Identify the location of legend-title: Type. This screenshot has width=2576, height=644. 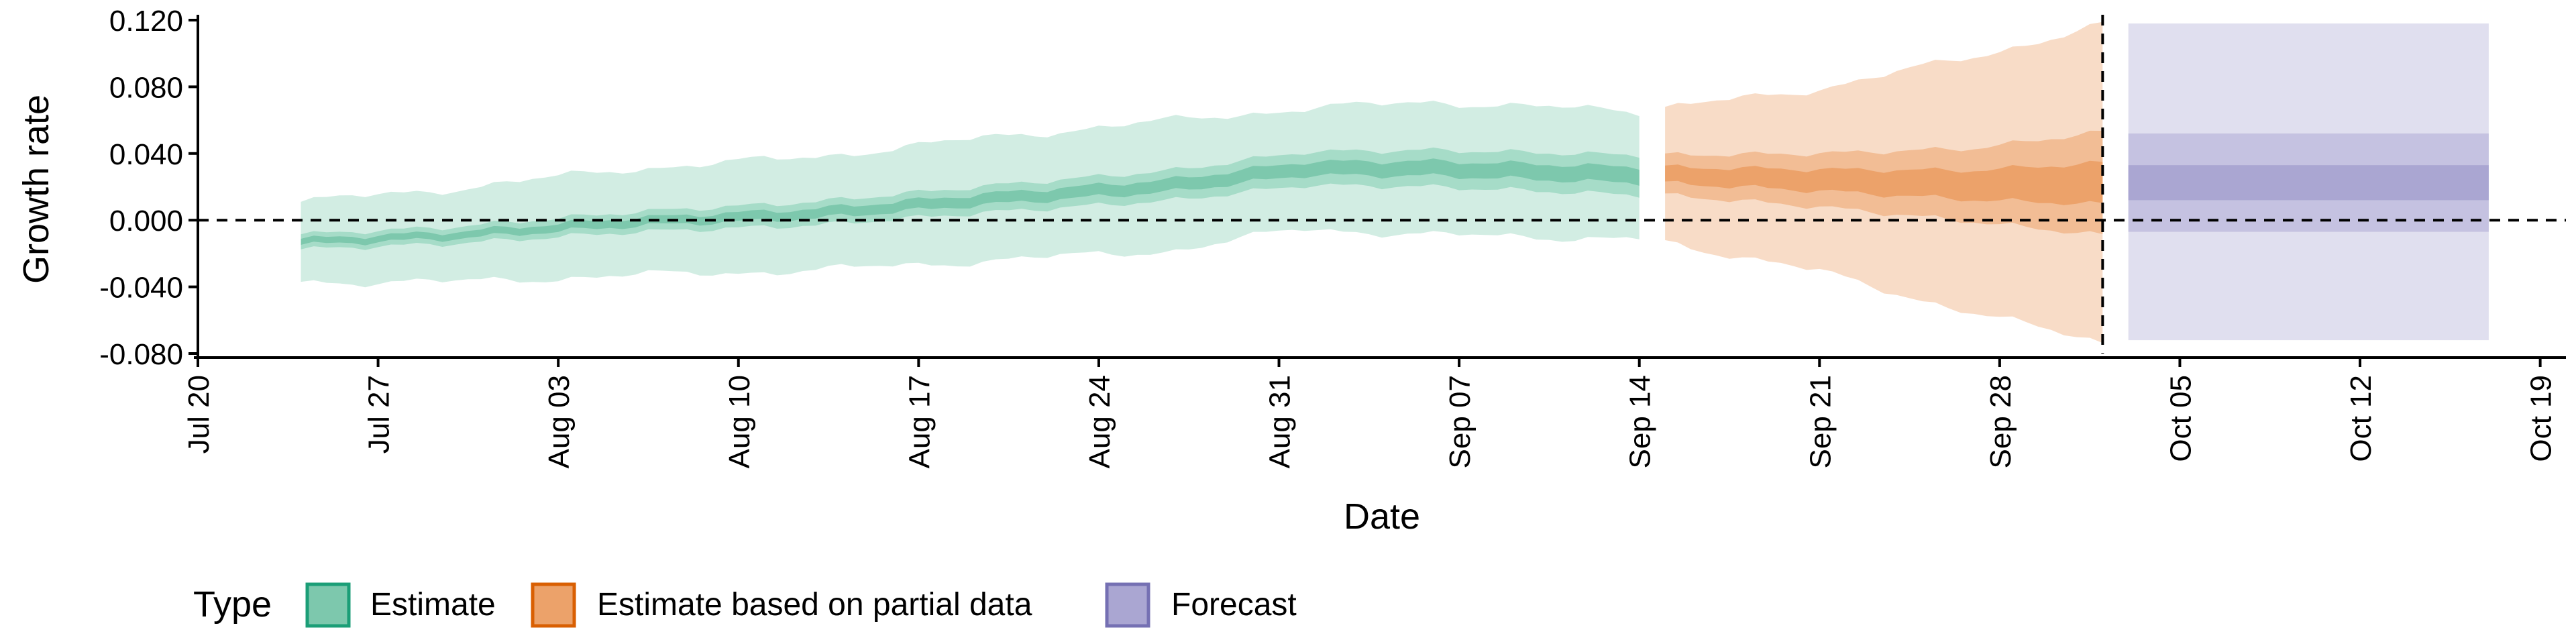
(232, 604).